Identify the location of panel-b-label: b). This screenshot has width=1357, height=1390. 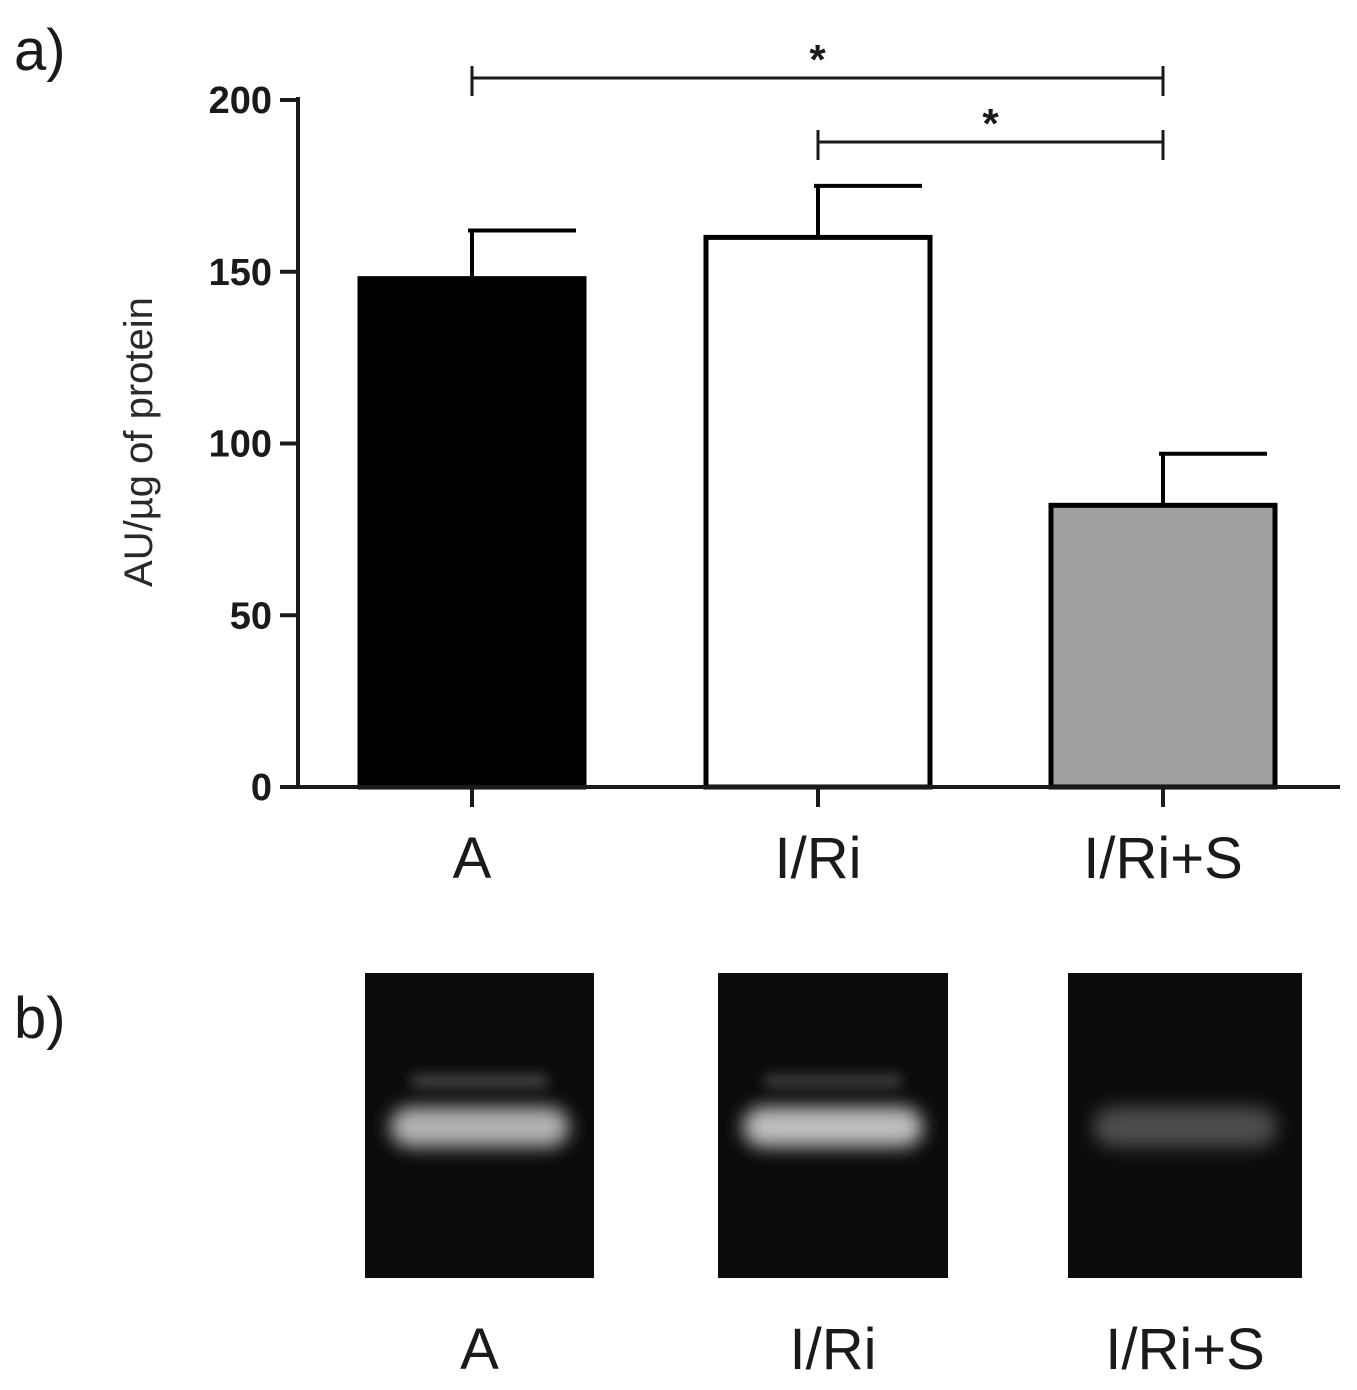
(40, 1018).